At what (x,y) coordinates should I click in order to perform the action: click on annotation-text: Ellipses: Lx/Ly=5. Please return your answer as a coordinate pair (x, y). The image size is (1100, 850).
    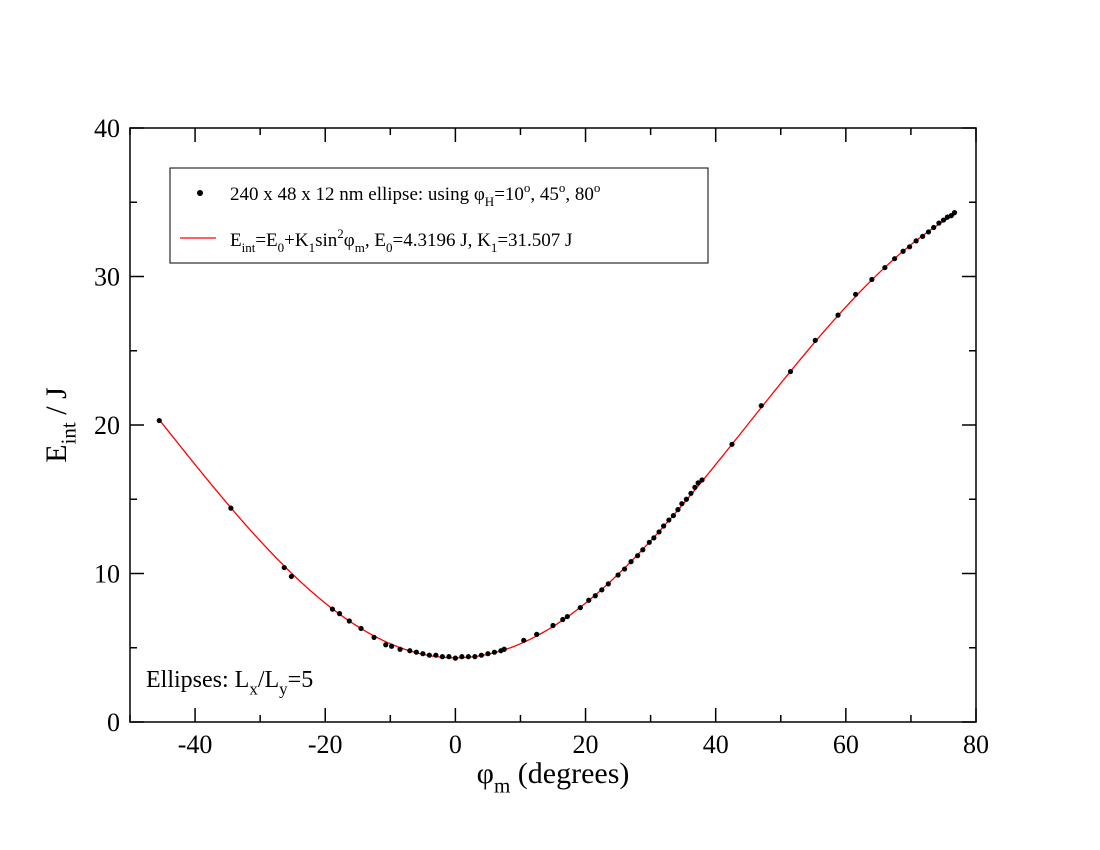
    Looking at the image, I should click on (229, 683).